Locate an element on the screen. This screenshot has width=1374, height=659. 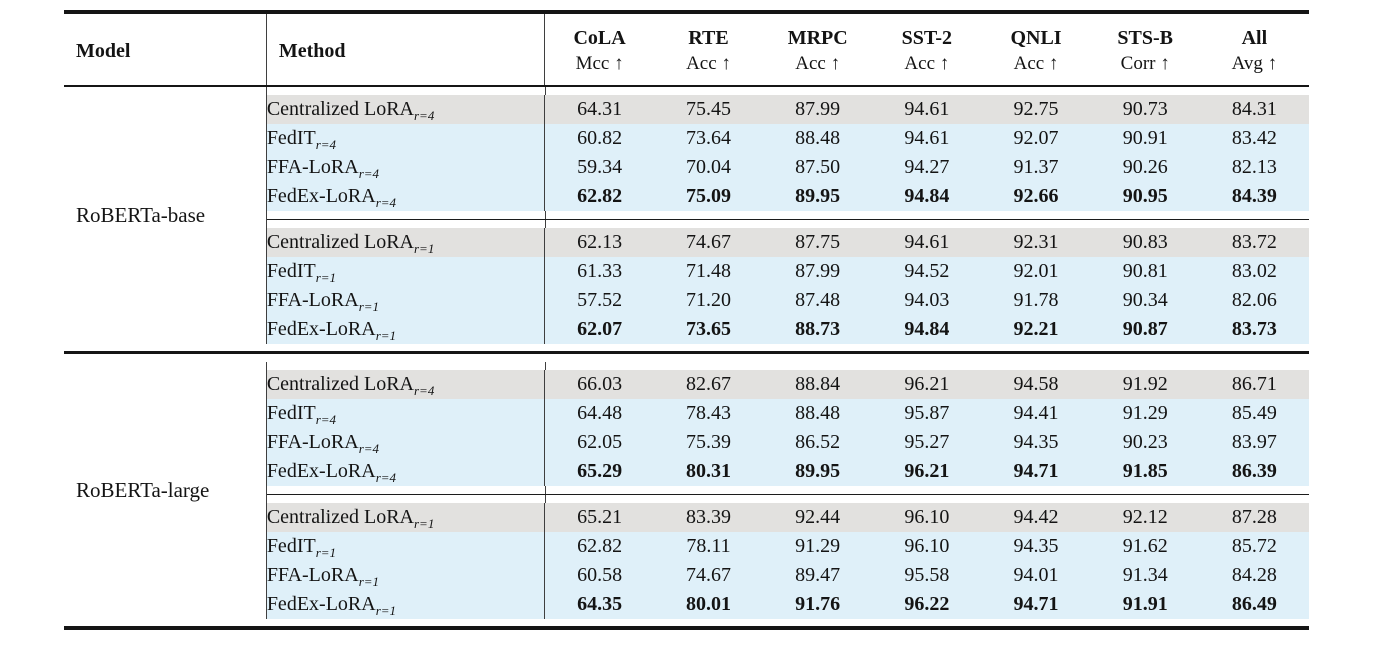
method-cell: FFA-LoRAr=4 is located at coordinates (405, 167).